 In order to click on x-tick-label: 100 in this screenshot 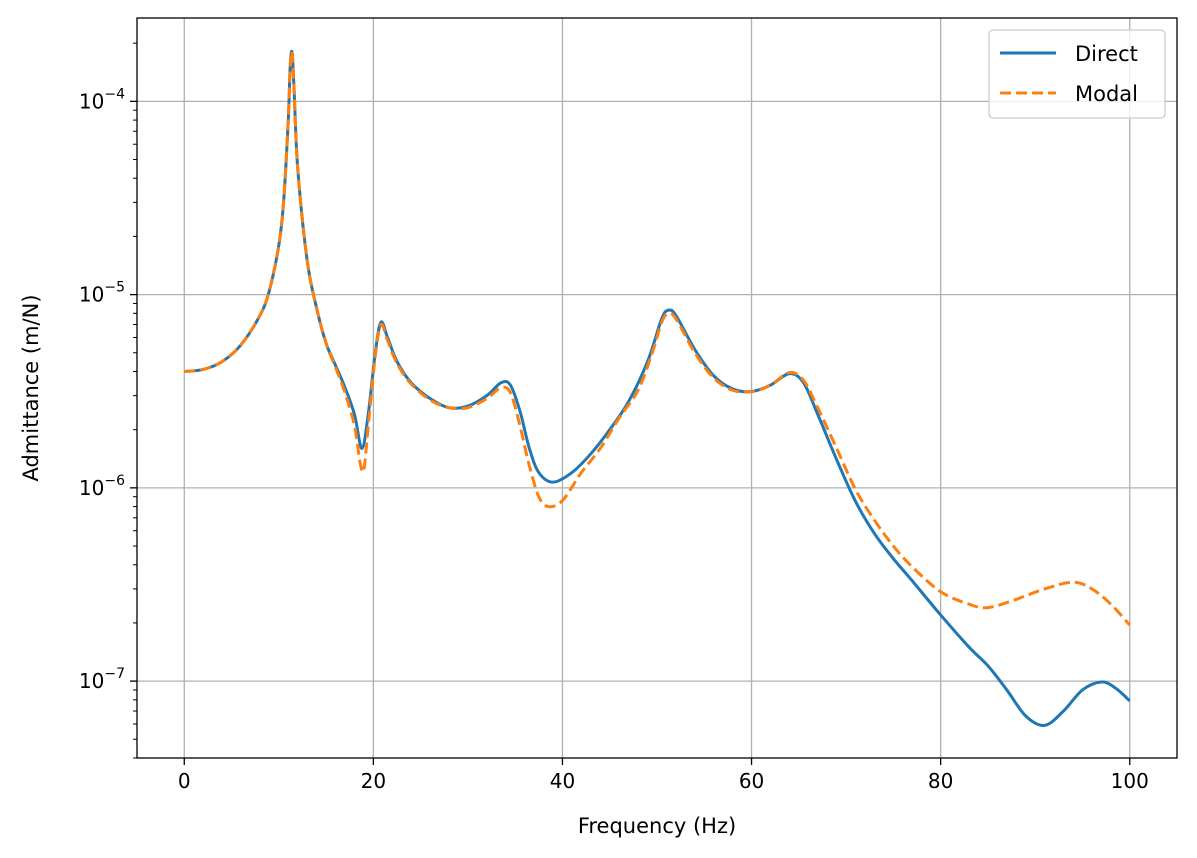, I will do `click(1130, 781)`.